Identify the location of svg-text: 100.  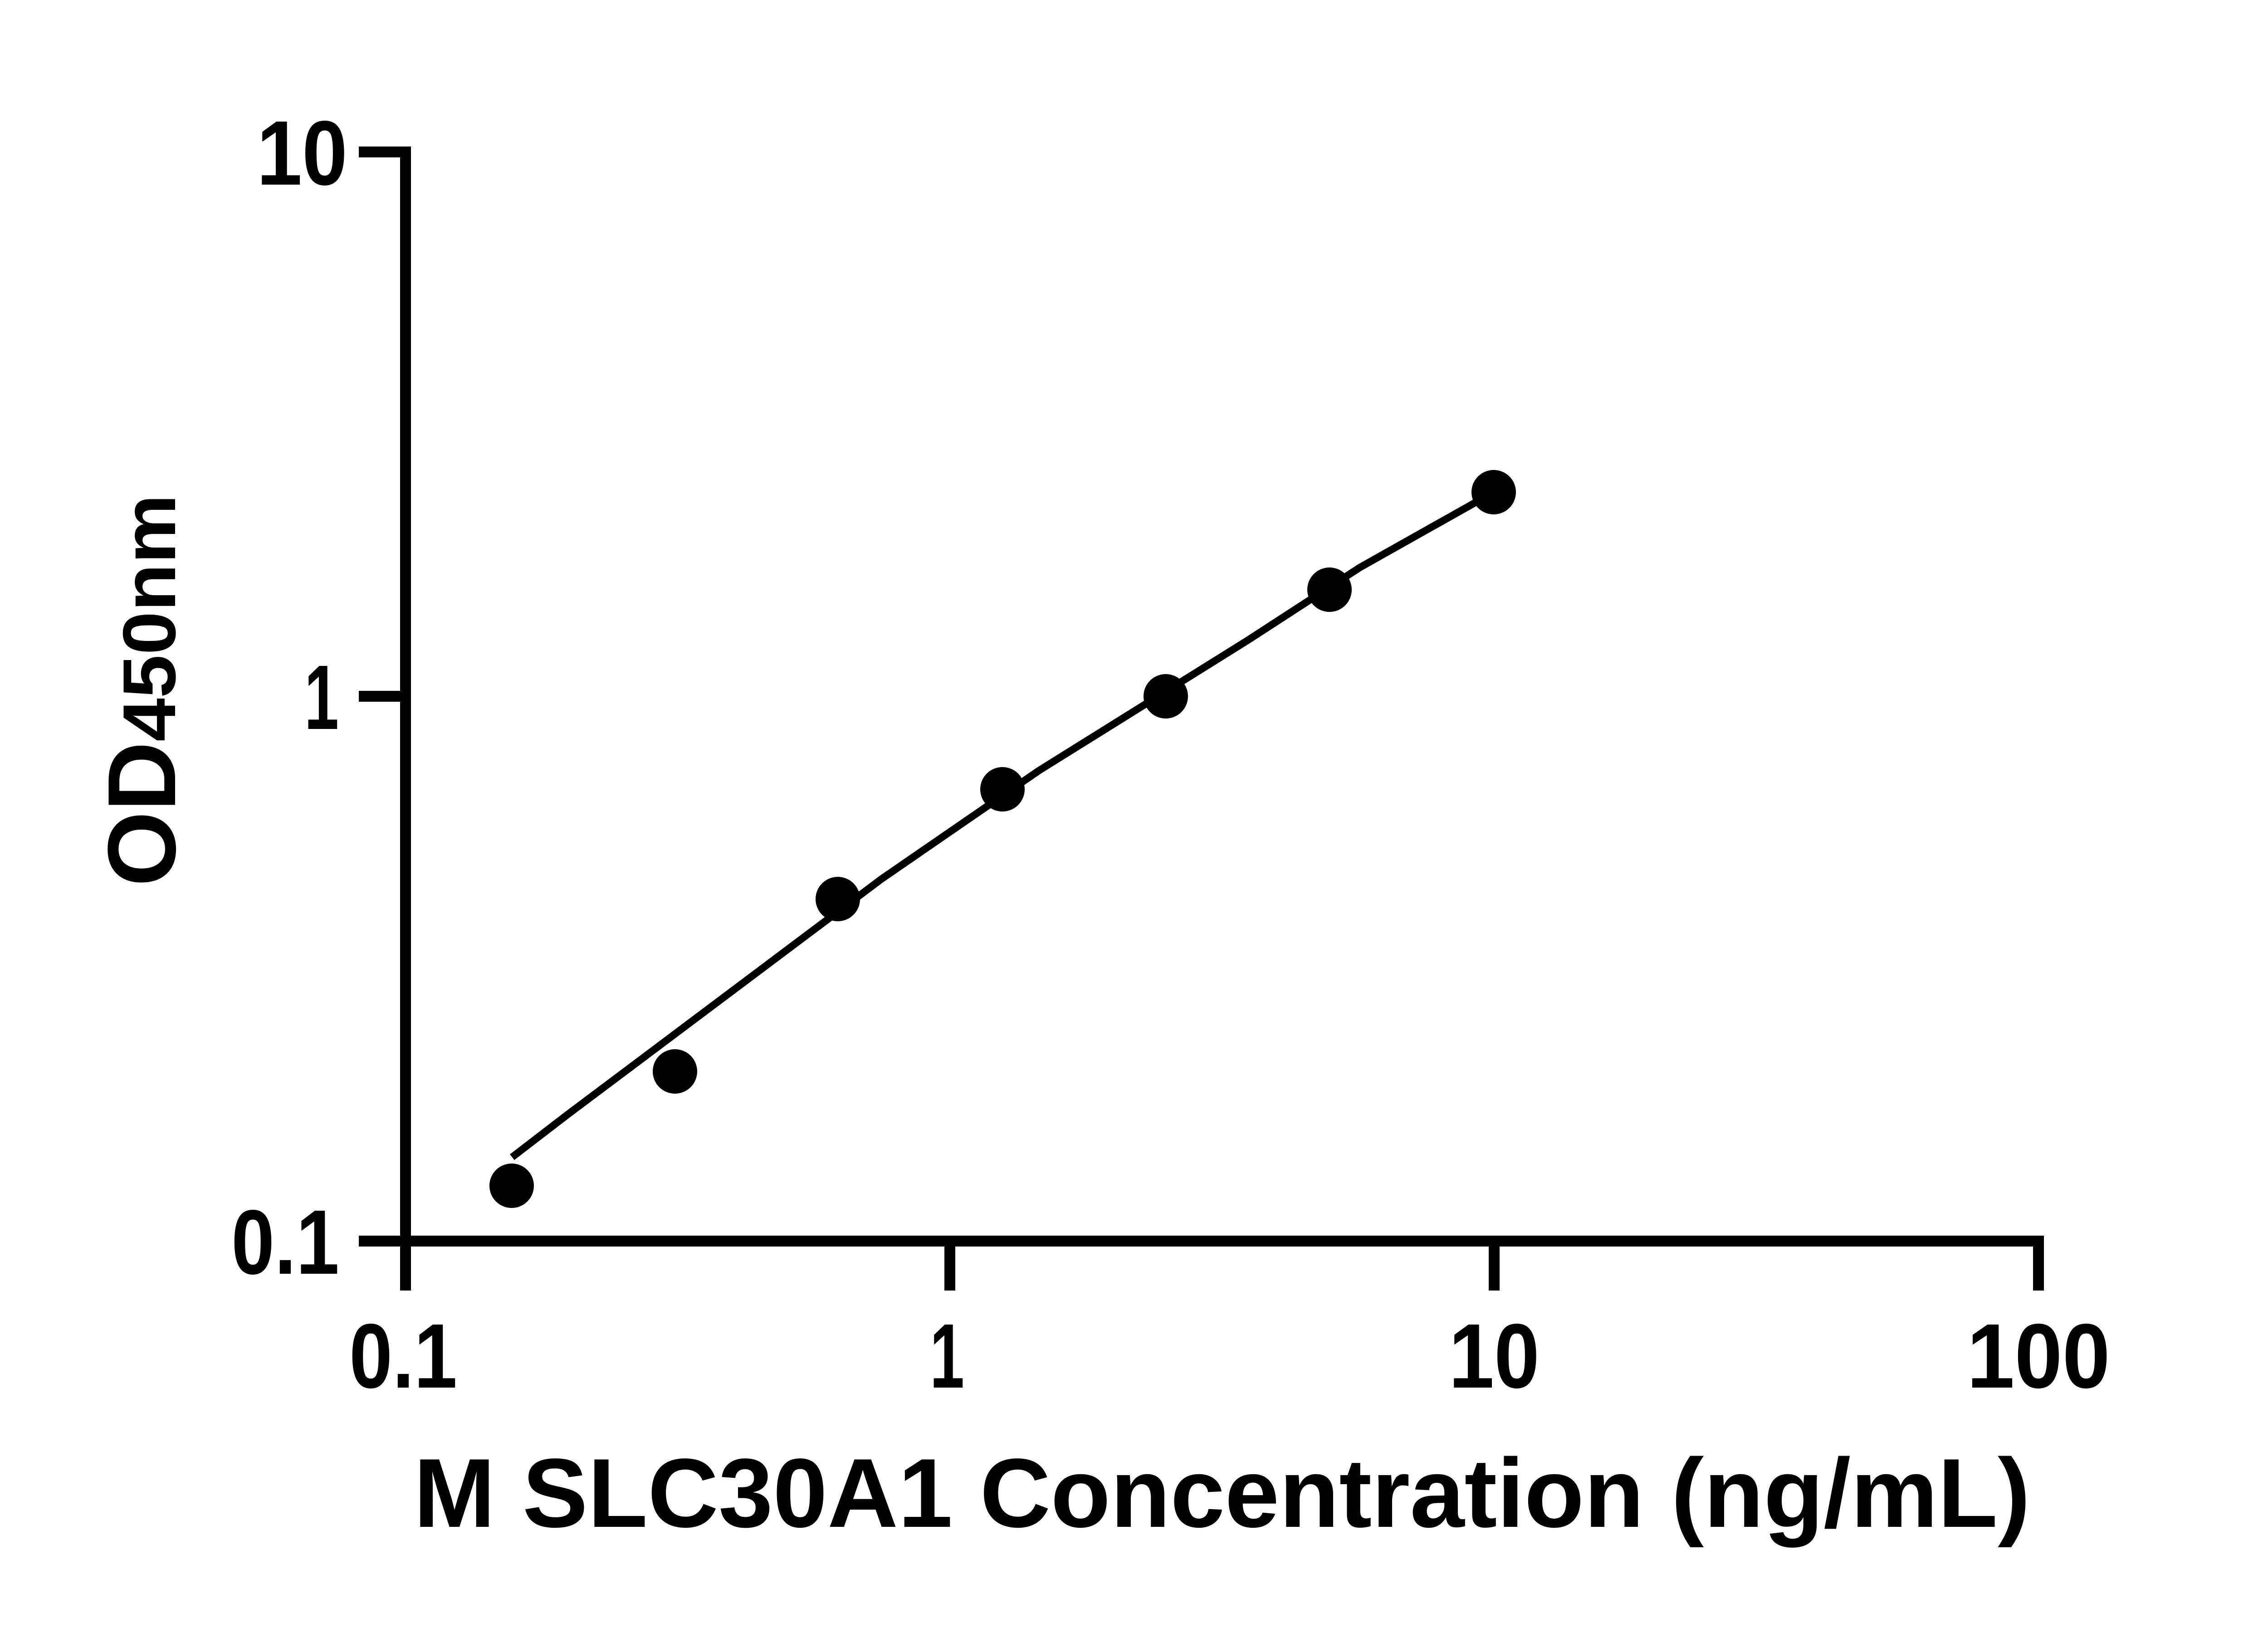
(2038, 1356).